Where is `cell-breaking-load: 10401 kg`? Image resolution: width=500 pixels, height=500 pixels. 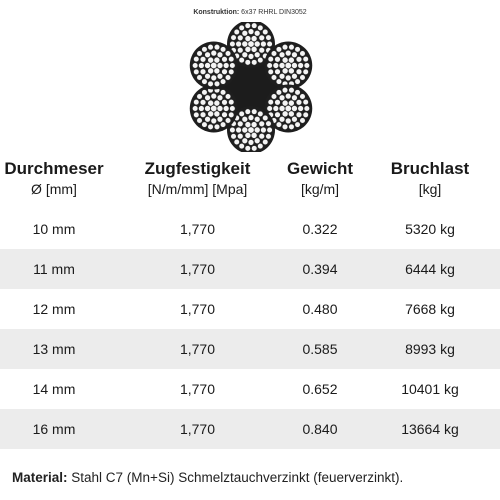
cell-breaking-load: 10401 kg is located at coordinates (430, 389).